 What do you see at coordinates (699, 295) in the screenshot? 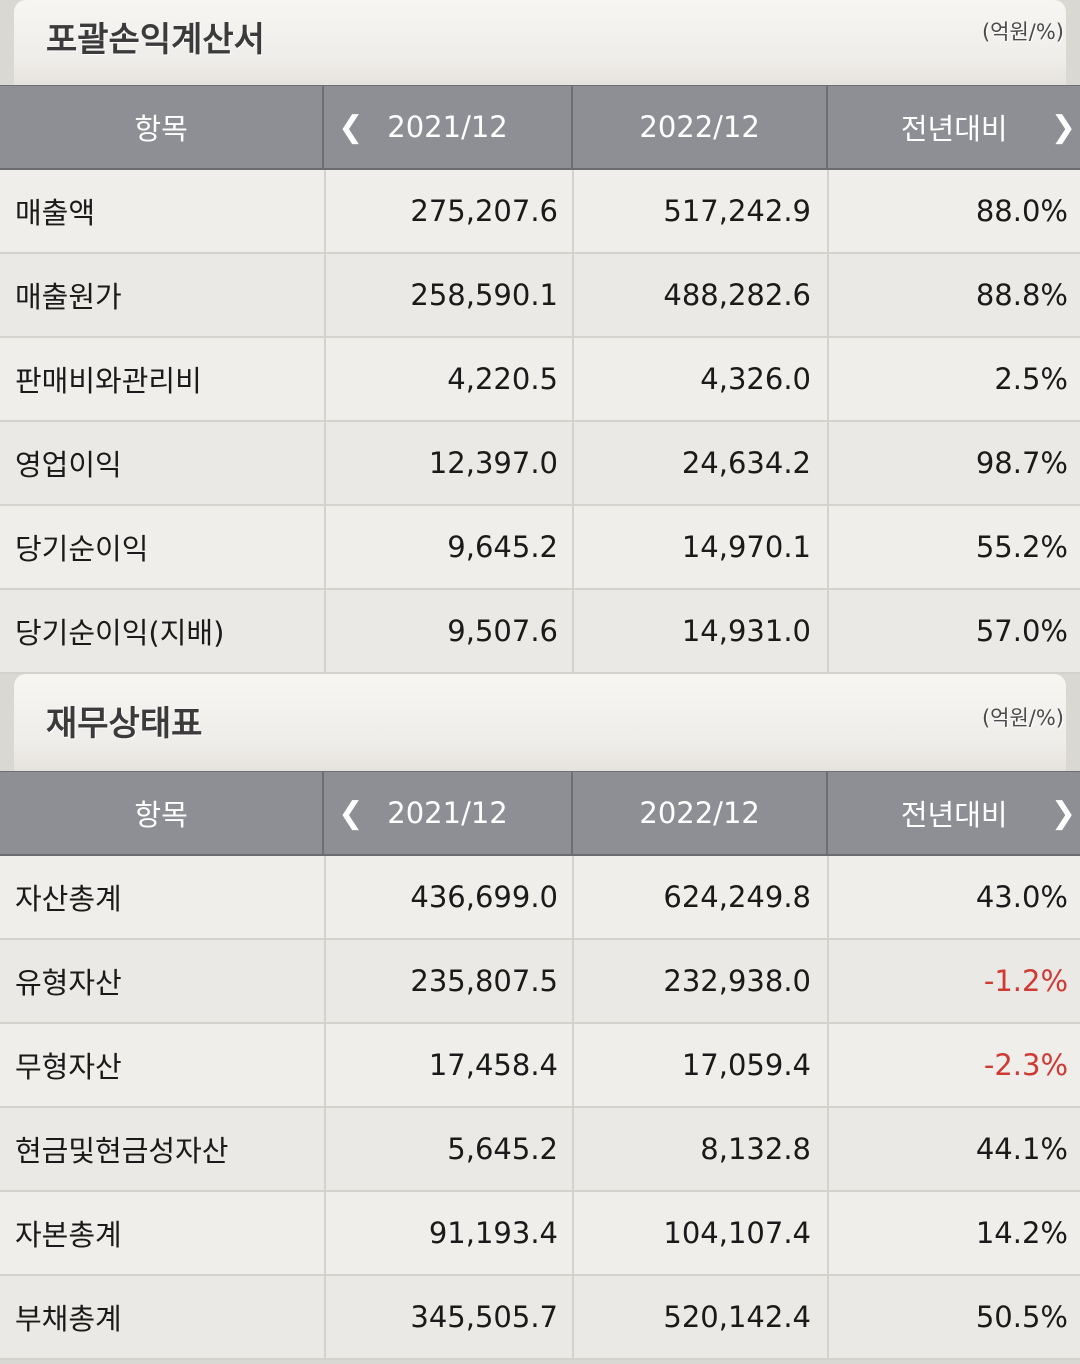
I see `curr-value: 488,282.6` at bounding box center [699, 295].